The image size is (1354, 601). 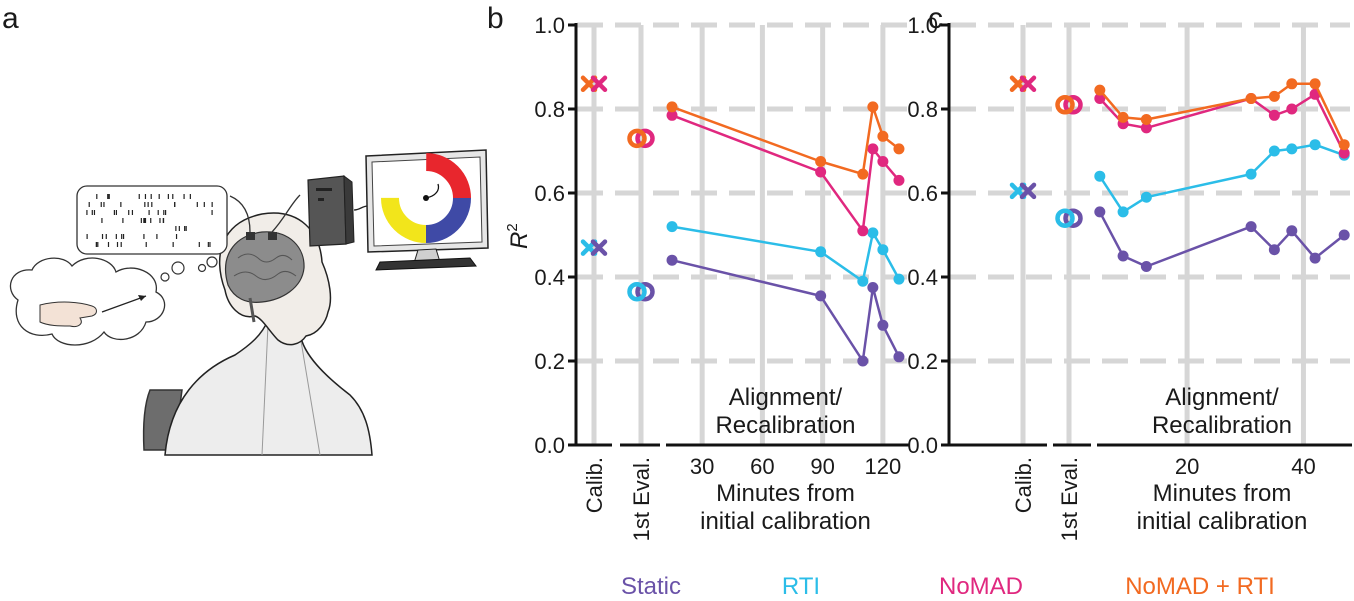 I want to click on hand-icon, so click(x=68, y=314).